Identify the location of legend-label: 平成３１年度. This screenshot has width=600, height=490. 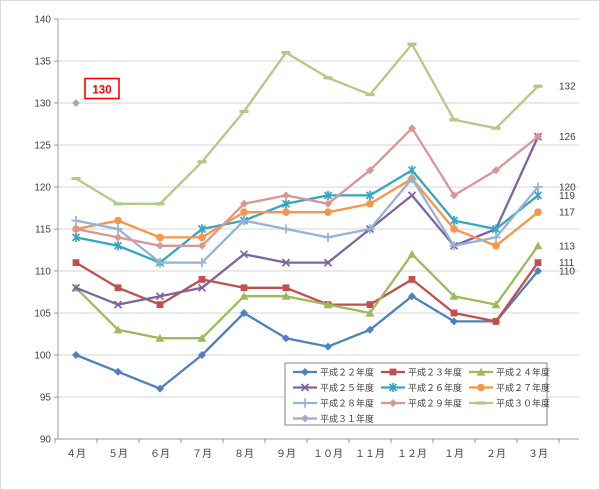
(347, 418).